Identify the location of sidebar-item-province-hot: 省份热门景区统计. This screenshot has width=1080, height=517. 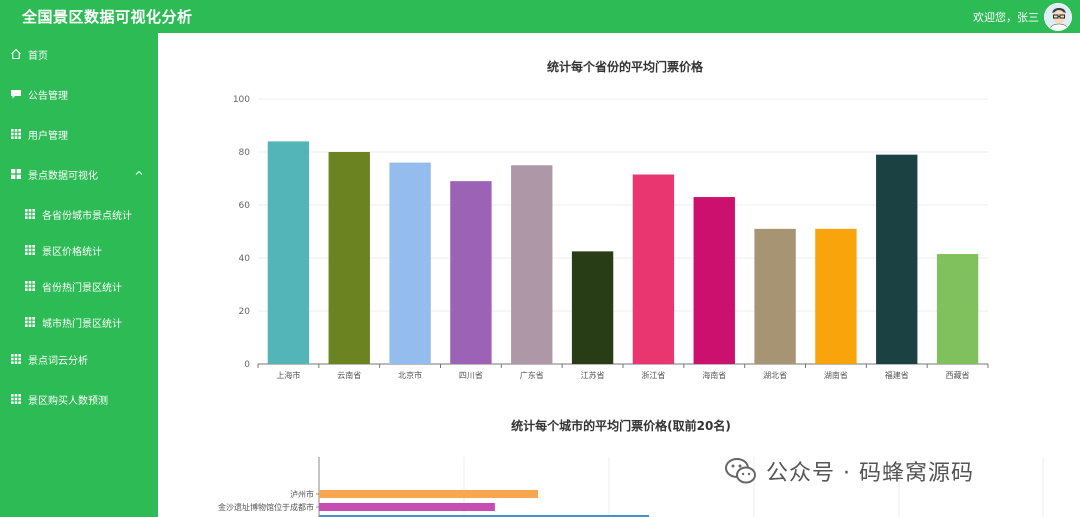
(79, 286).